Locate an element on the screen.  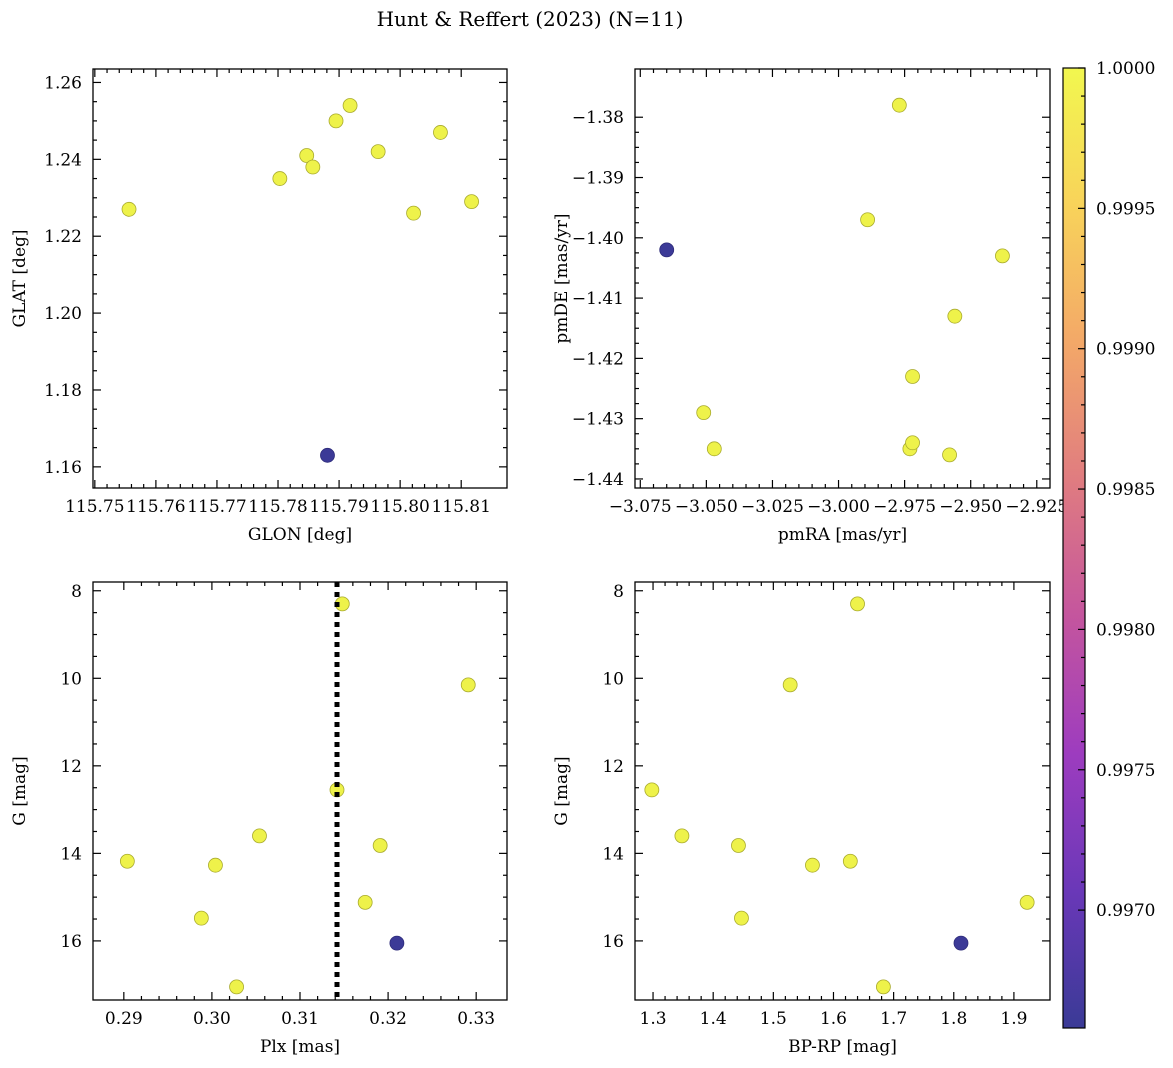
x-tick-label: −2.975 is located at coordinates (904, 507).